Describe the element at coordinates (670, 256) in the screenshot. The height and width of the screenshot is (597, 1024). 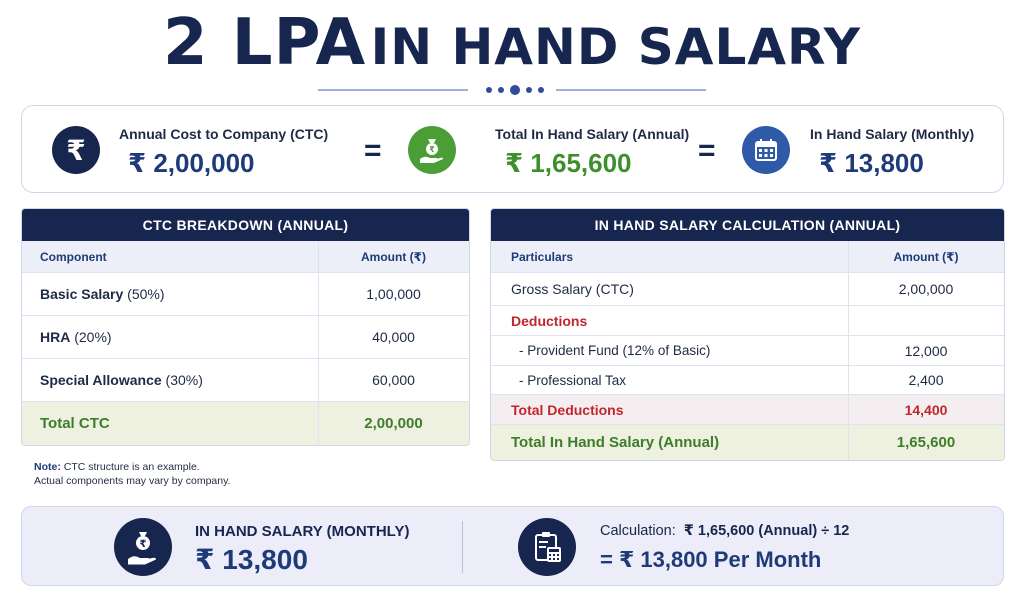
I see `column-header-particulars: Particulars` at that location.